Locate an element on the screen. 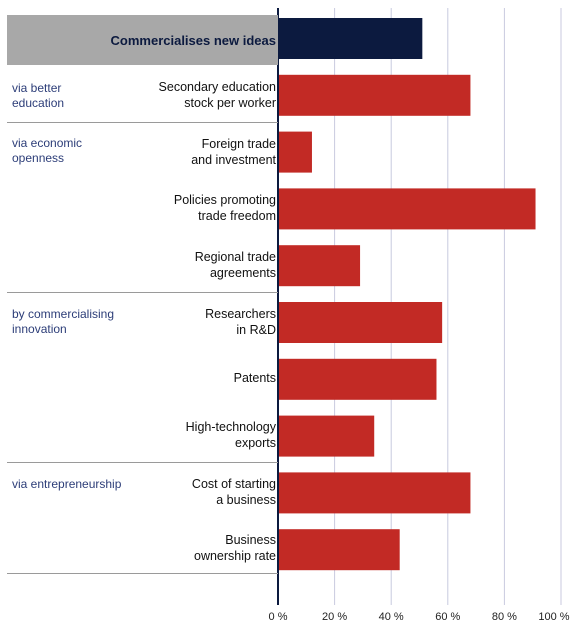 This screenshot has width=574, height=628. row-label-line: exports is located at coordinates (255, 443).